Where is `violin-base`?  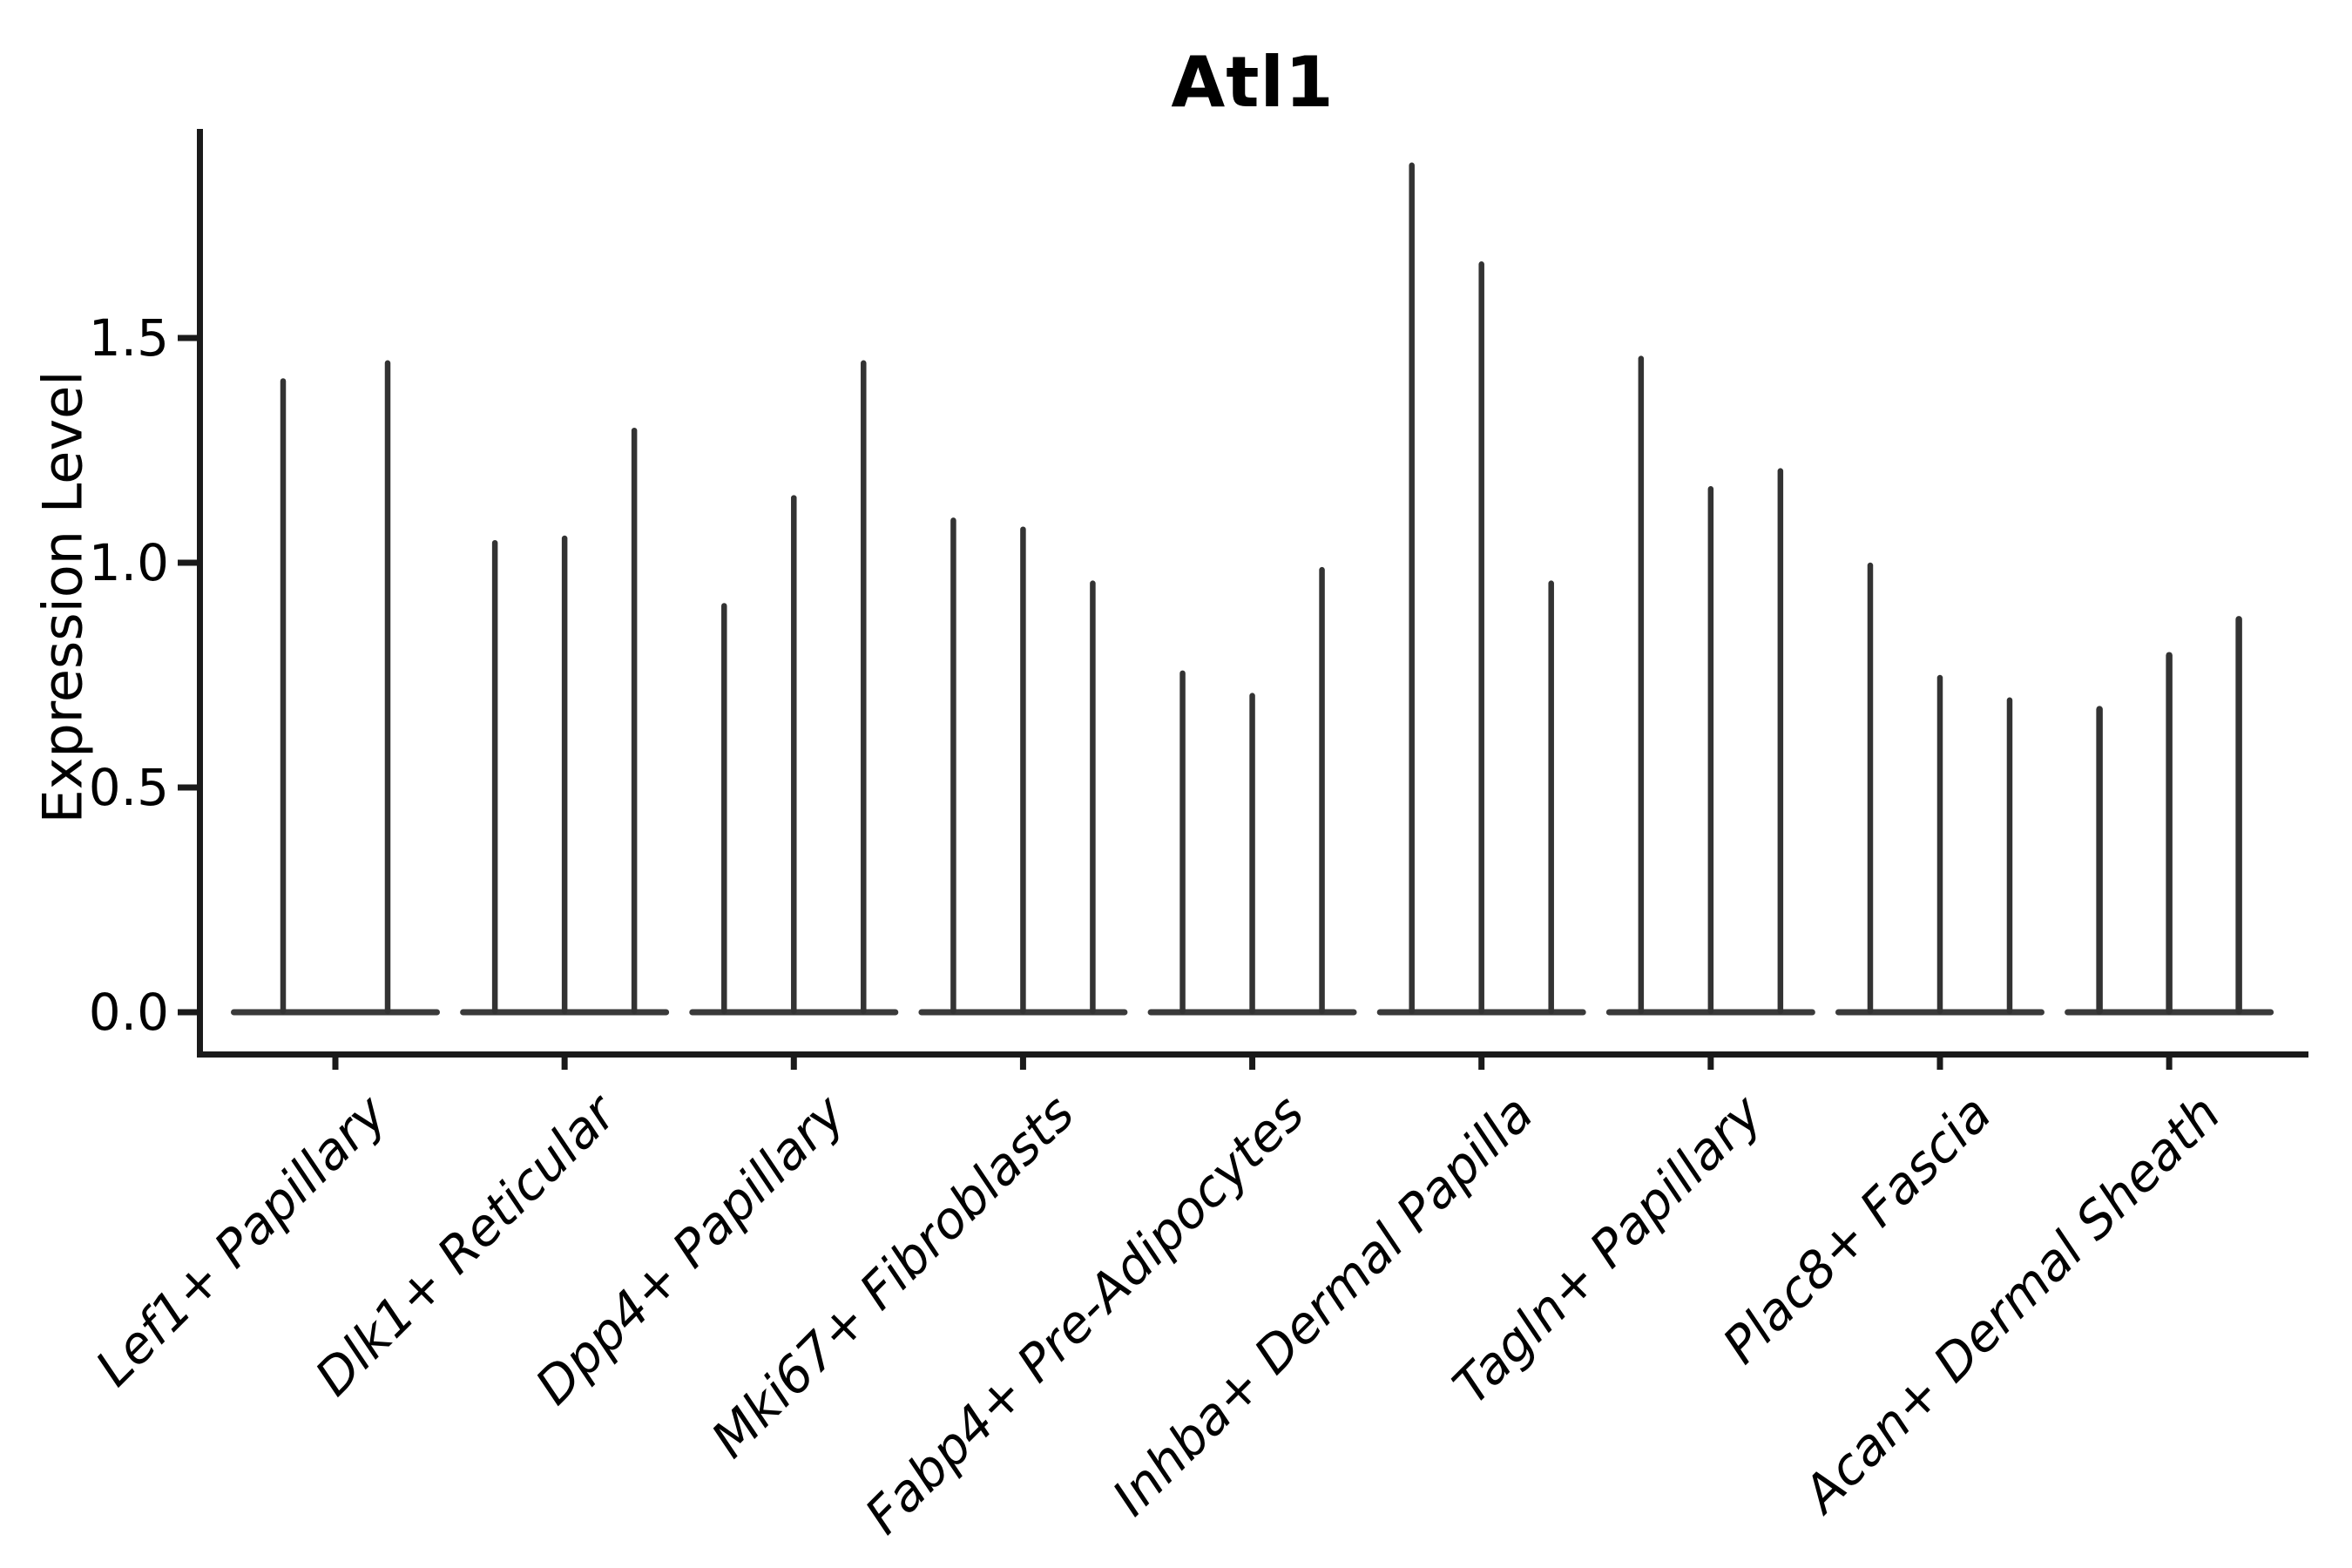 violin-base is located at coordinates (335, 1013).